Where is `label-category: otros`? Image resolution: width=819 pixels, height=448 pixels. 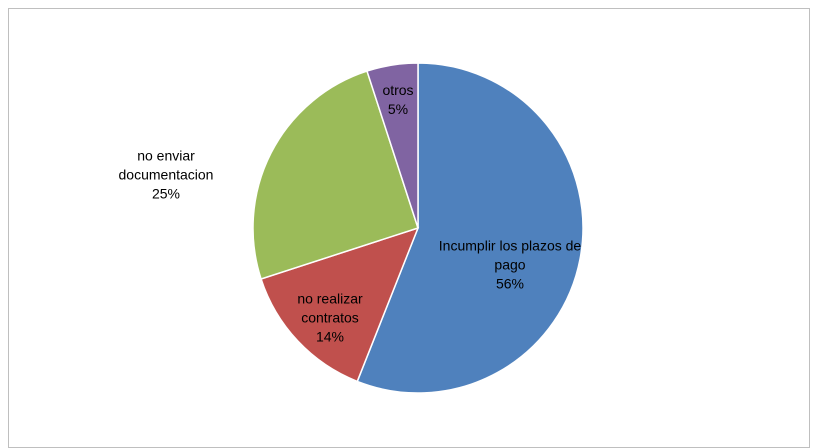
label-category: otros is located at coordinates (398, 90).